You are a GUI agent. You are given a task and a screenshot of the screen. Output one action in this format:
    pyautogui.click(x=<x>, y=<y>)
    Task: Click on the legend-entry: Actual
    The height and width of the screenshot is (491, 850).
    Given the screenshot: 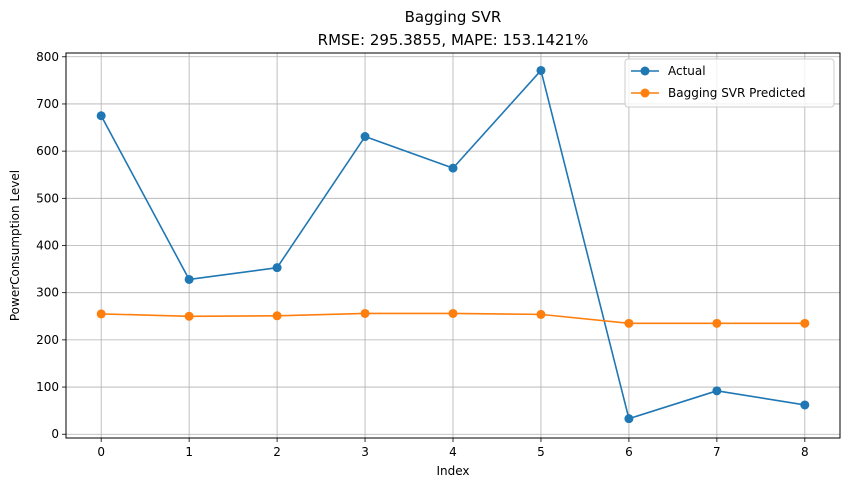 What is the action you would take?
    pyautogui.click(x=668, y=71)
    